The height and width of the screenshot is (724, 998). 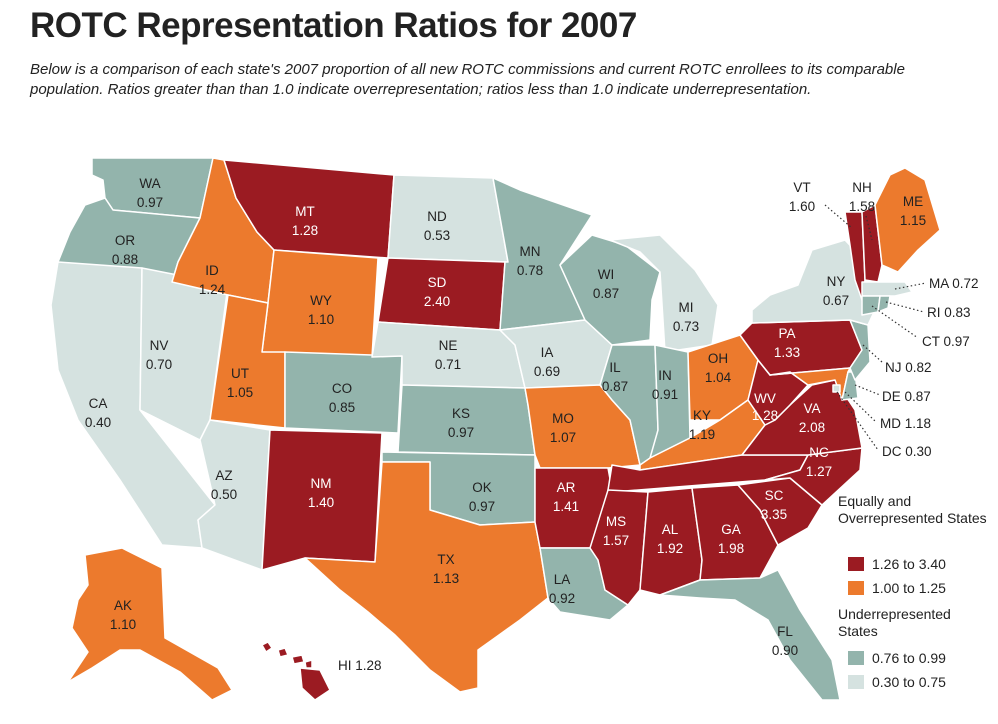 I want to click on label-abbr: IL, so click(x=615, y=367).